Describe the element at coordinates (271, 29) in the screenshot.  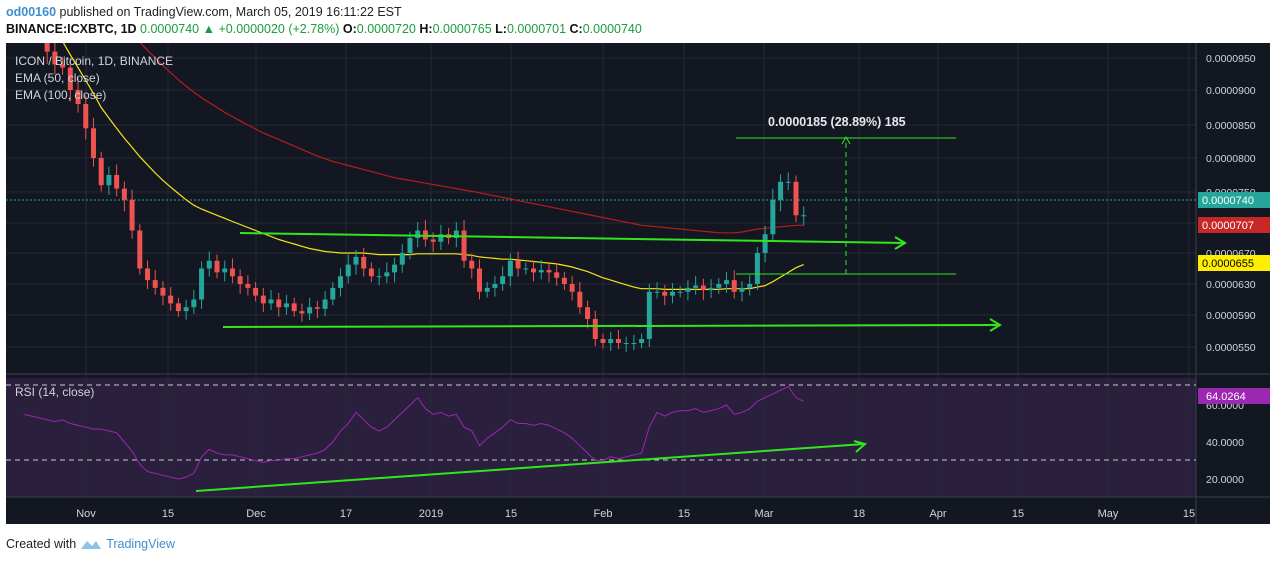
I see `price-change: ▲ +0.0000020 (+2.78%)` at that location.